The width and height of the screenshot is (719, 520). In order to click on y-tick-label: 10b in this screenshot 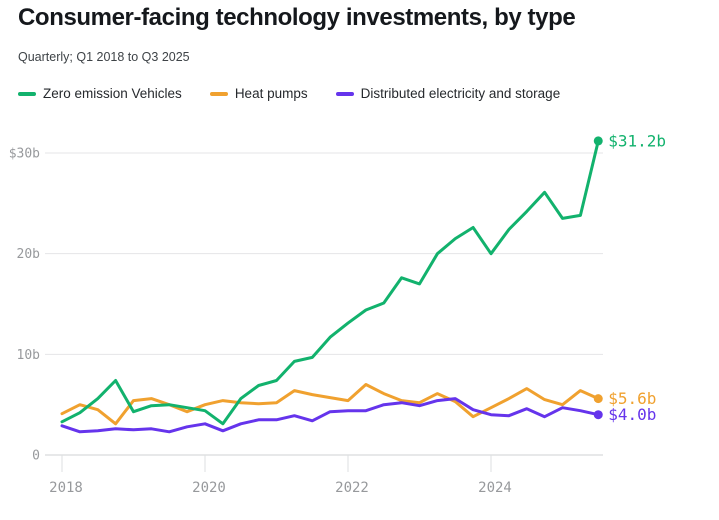, I will do `click(29, 355)`.